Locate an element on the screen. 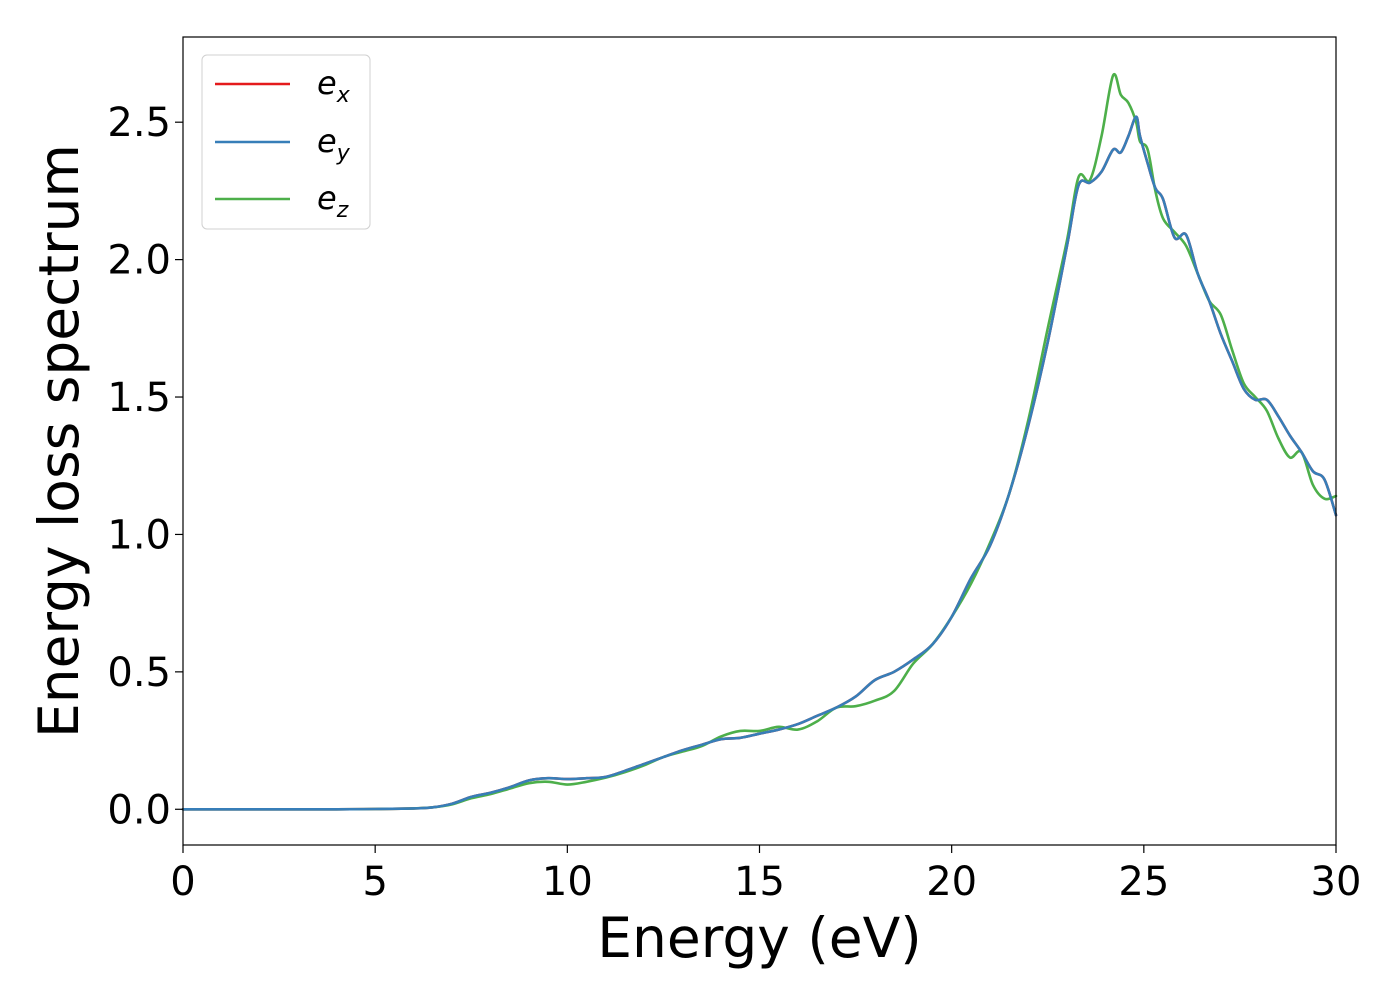 Image resolution: width=1400 pixels, height=1000 pixels. x-tick-label: 10 is located at coordinates (567, 882).